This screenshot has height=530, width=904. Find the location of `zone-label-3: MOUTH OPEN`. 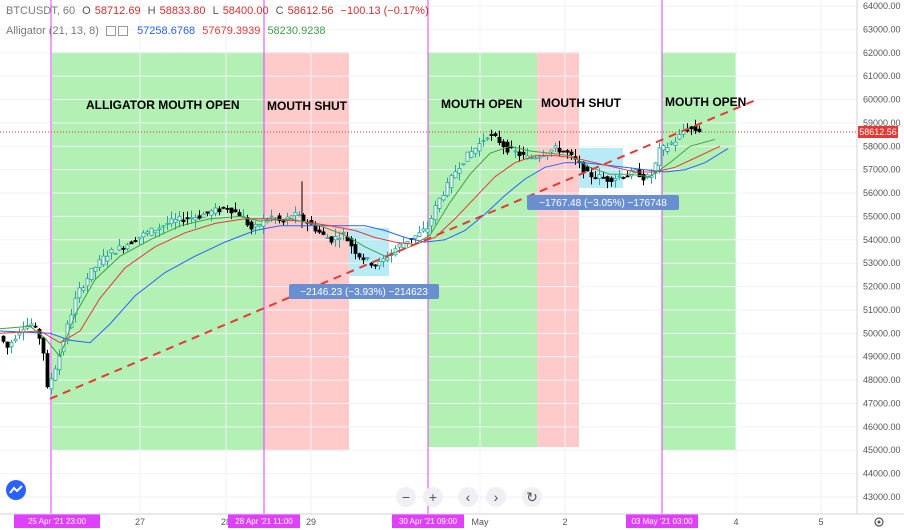

zone-label-3: MOUTH OPEN is located at coordinates (481, 104).